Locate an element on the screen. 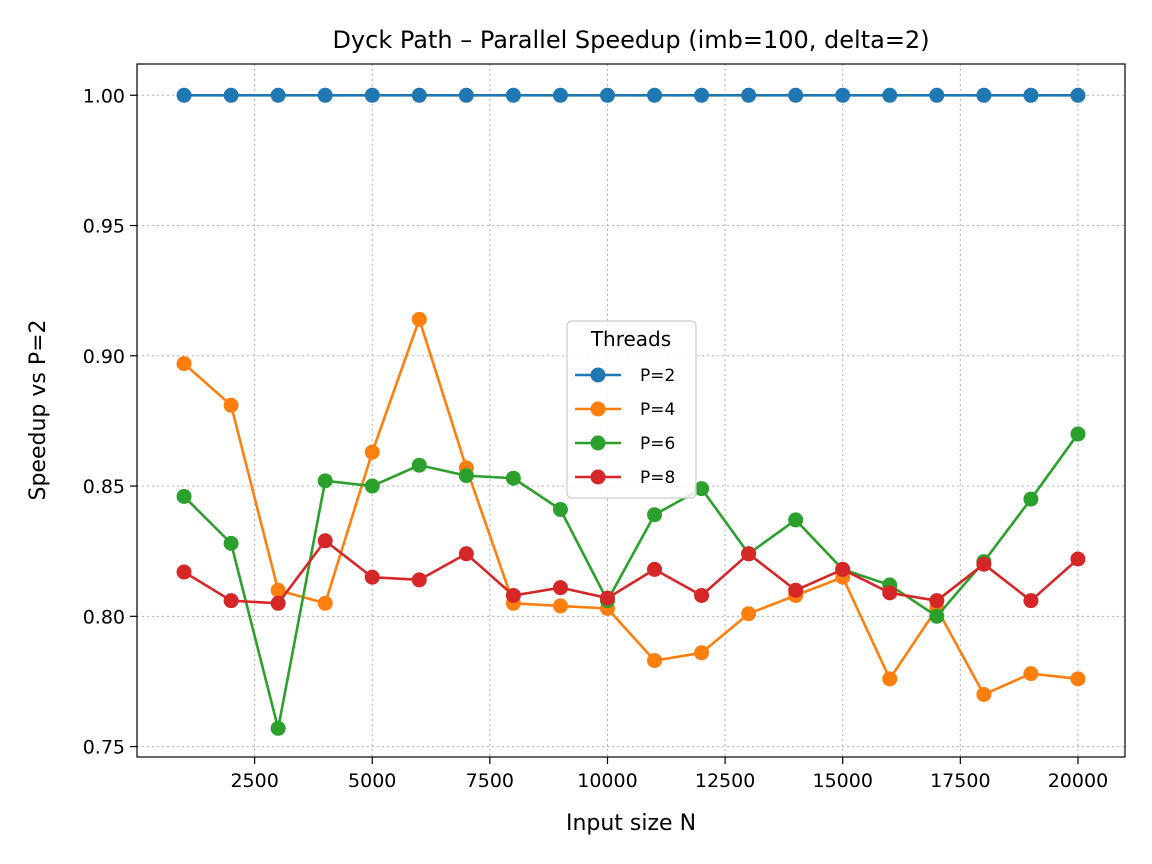  y-axis: 0.75 0.80 0.85 0.90 0.95 1.00 is located at coordinates (110, 422).